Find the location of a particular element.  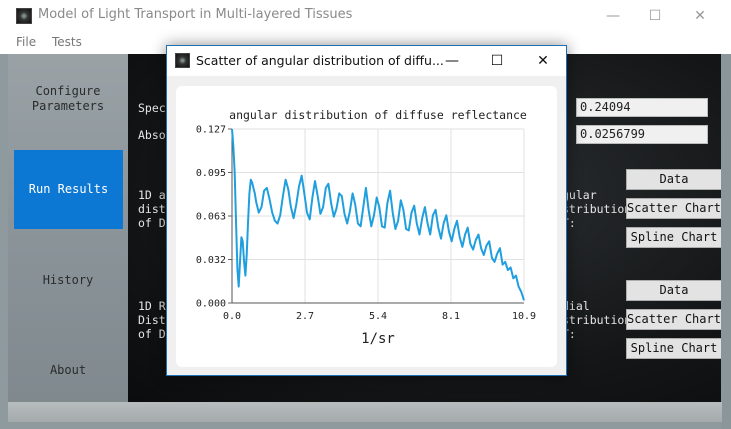

status-bar is located at coordinates (365, 412).